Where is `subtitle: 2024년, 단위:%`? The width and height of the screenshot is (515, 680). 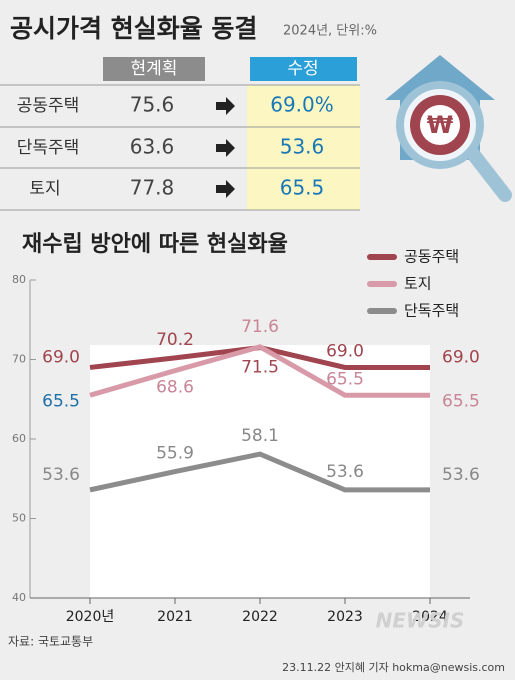
subtitle: 2024년, 단위:% is located at coordinates (330, 31).